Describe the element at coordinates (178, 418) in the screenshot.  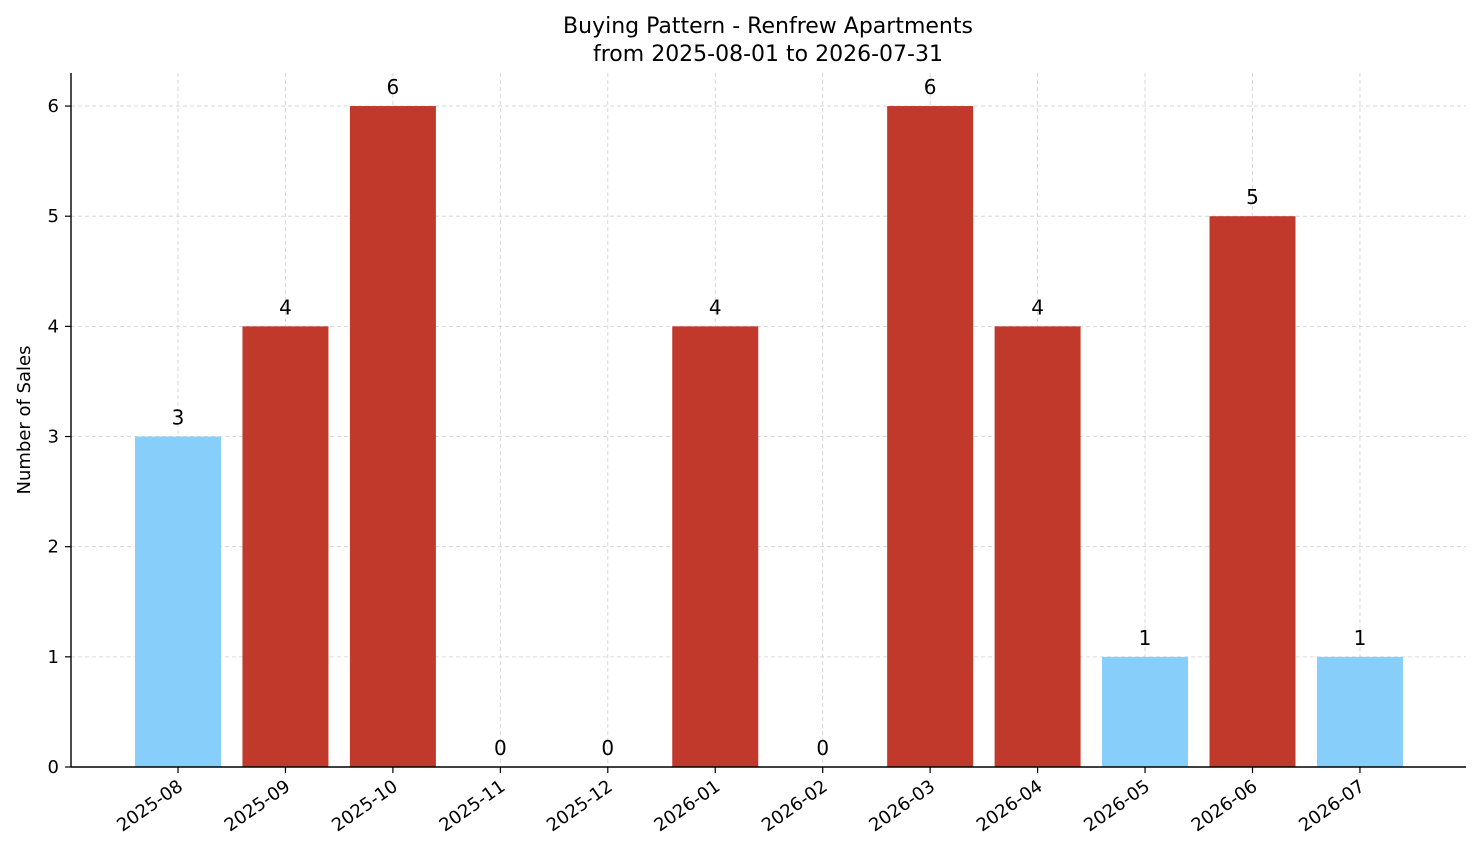
I see `bar-value-label: 3` at that location.